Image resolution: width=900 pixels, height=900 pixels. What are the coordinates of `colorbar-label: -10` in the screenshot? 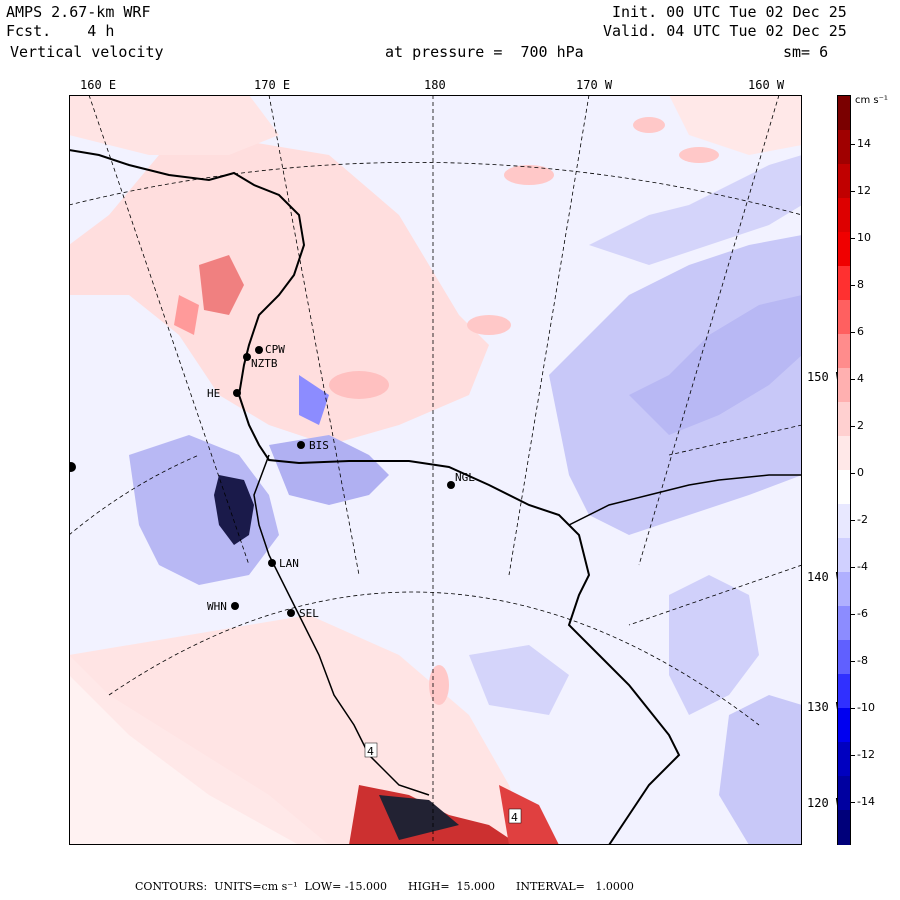 It's located at (866, 707).